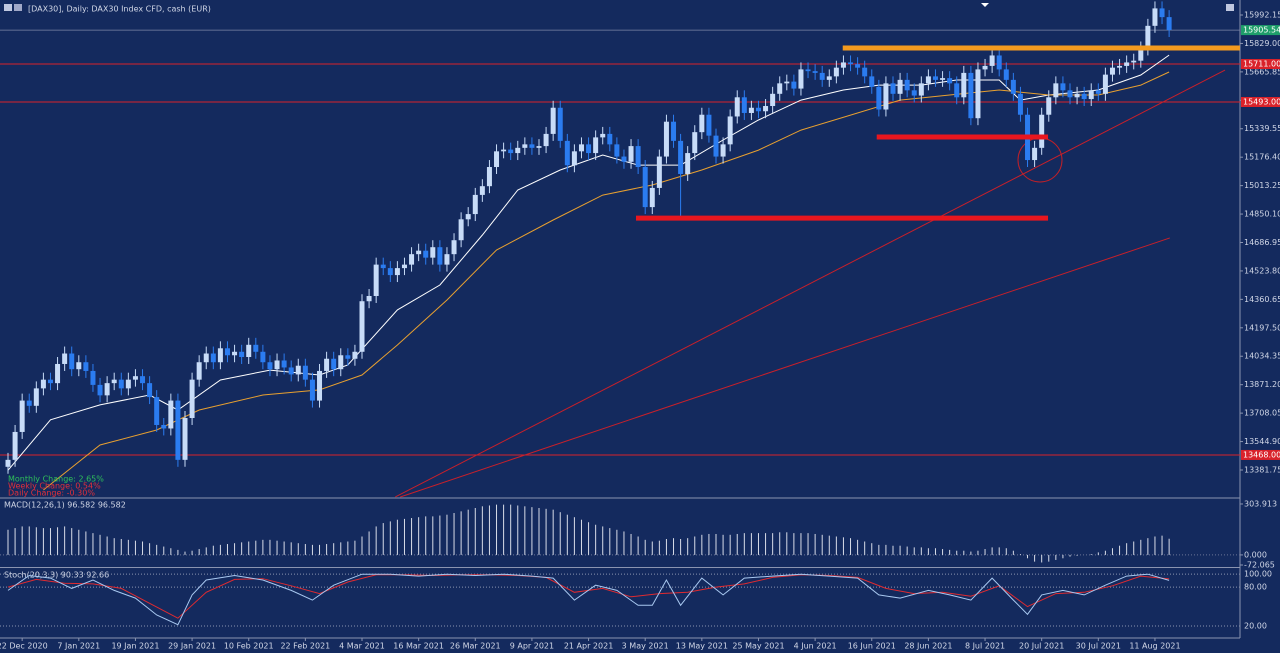 Image resolution: width=1280 pixels, height=653 pixels. What do you see at coordinates (815, 646) in the screenshot?
I see `x-tick-label: 4 Jun 2021` at bounding box center [815, 646].